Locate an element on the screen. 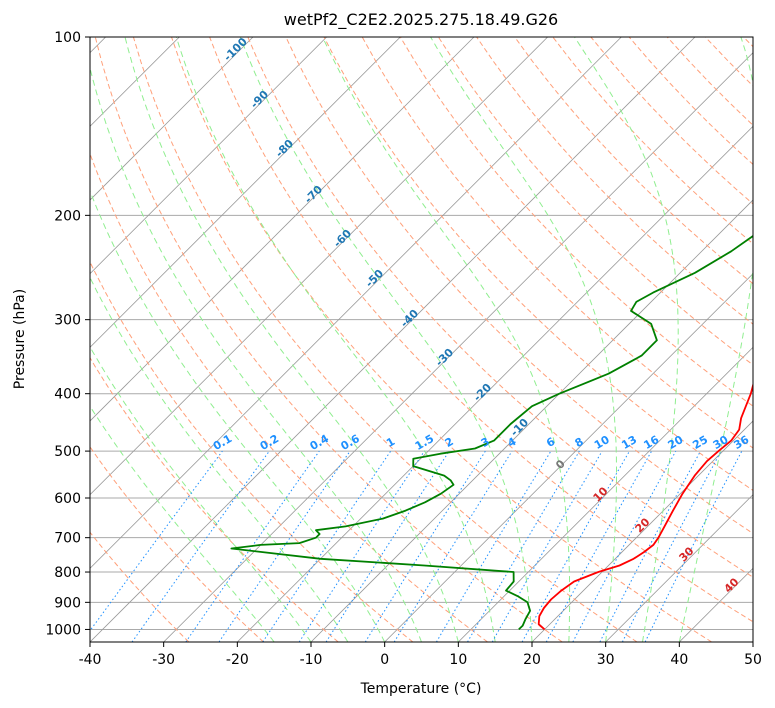 The height and width of the screenshot is (708, 775). y-tick-label: 600 is located at coordinates (67, 499).